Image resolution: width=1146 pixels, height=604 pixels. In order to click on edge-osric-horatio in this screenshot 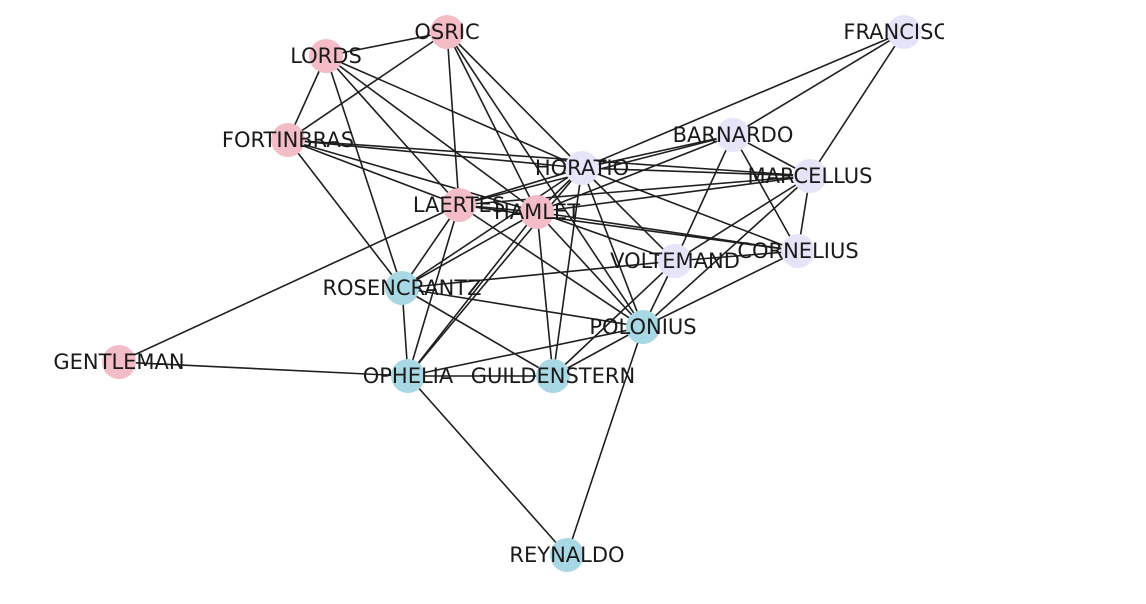, I will do `click(514, 100)`.